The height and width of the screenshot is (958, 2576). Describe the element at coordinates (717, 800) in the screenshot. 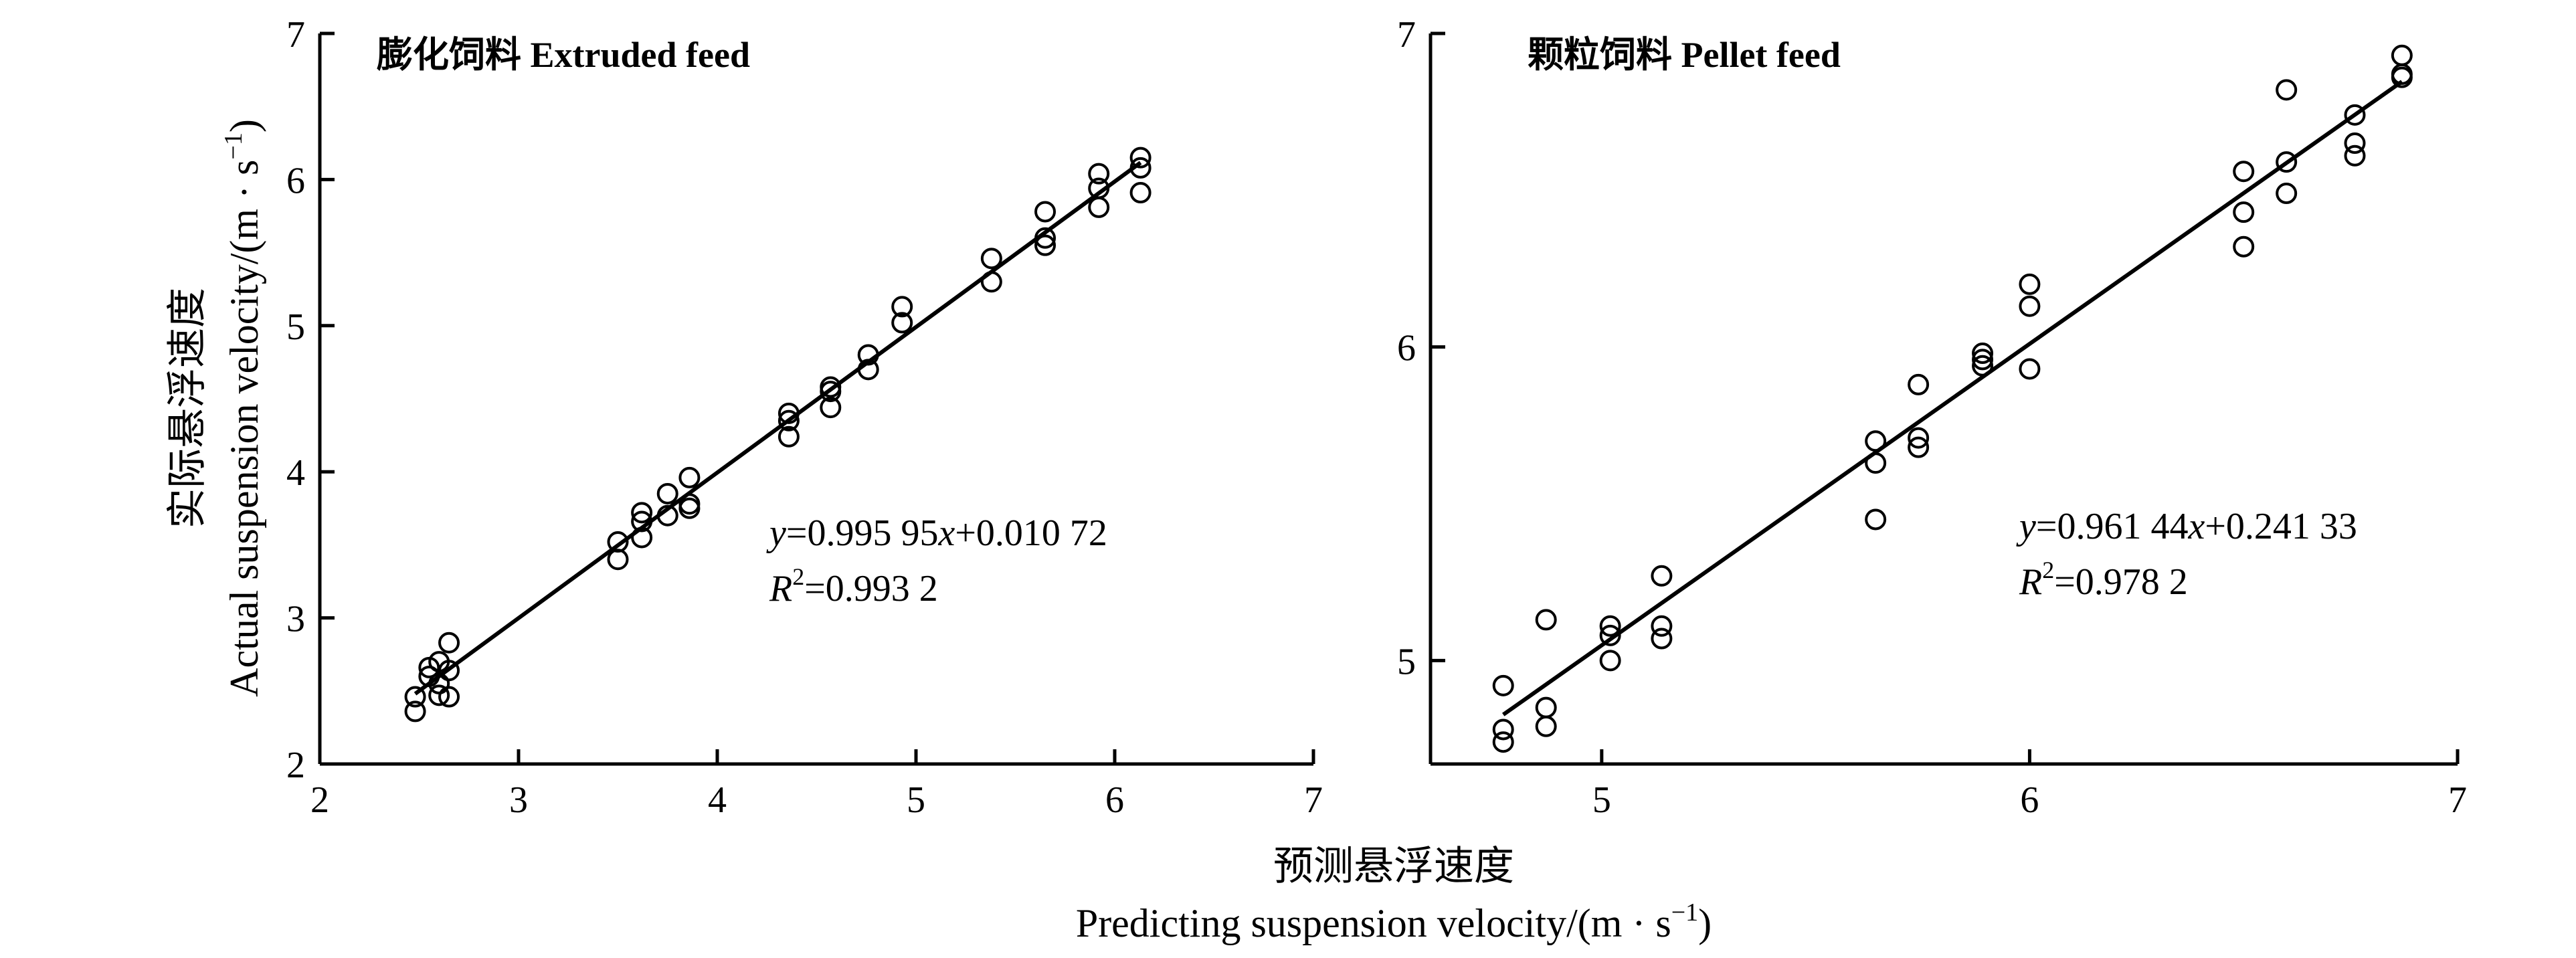

I see `extruded-x-tick-label: 4` at that location.